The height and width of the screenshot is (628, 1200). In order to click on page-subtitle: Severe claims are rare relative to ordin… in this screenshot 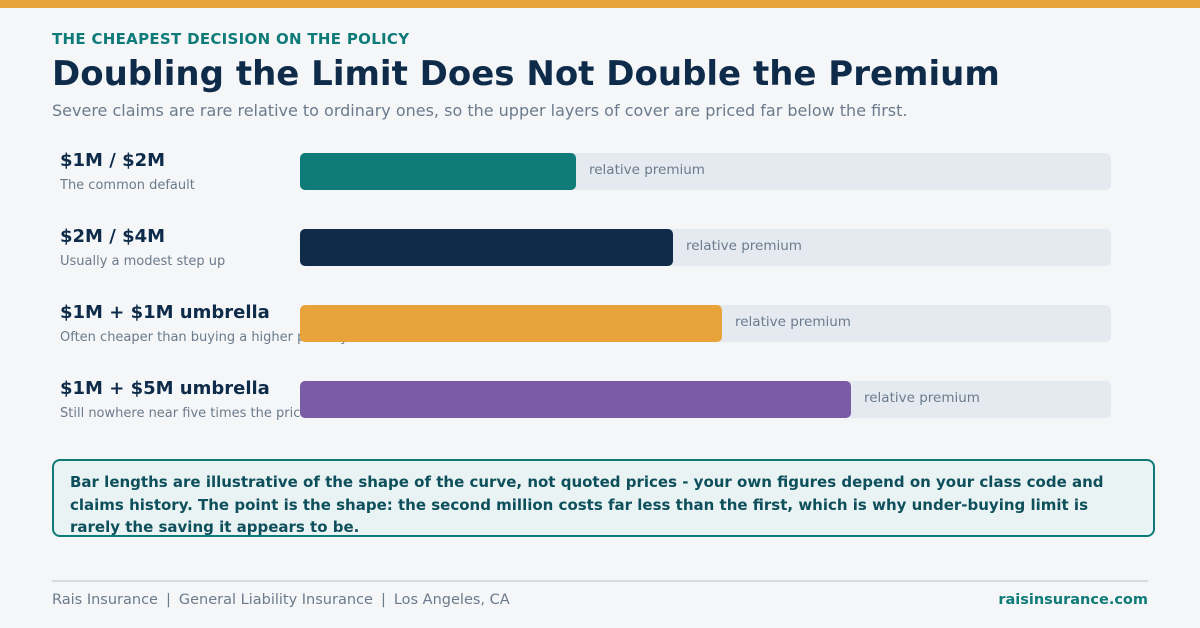, I will do `click(480, 110)`.